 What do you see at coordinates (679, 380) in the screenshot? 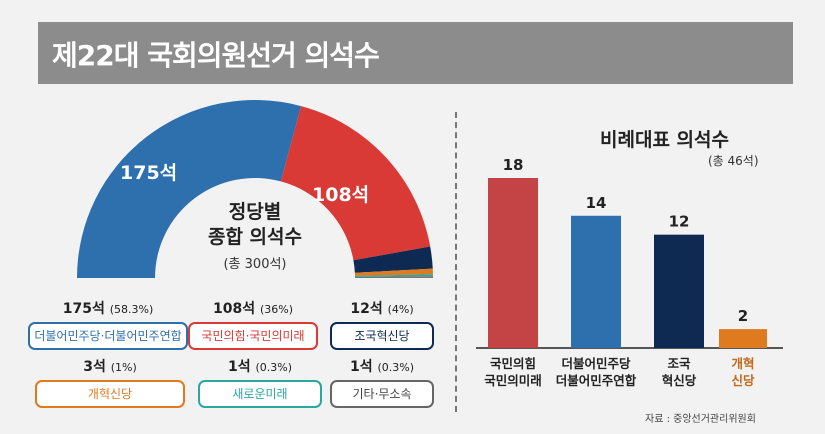
I see `bar-category-label-2: 혁신당` at bounding box center [679, 380].